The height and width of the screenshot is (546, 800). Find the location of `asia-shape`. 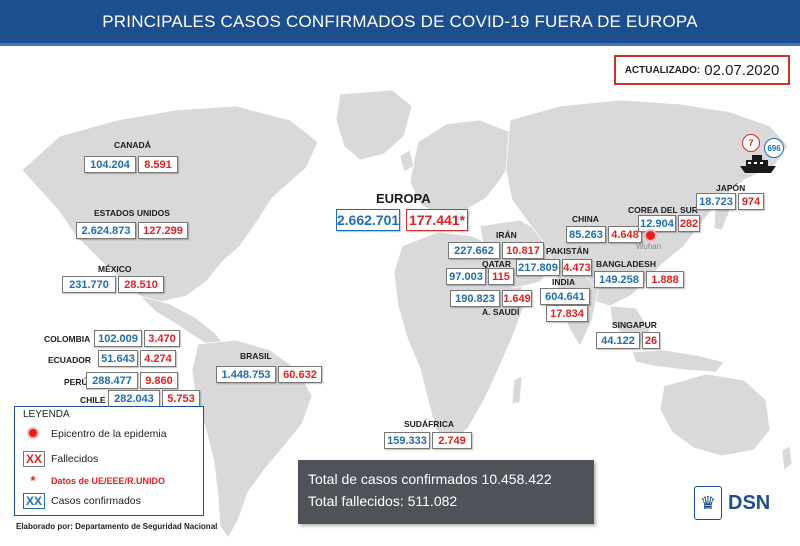

asia-shape is located at coordinates (647, 203).